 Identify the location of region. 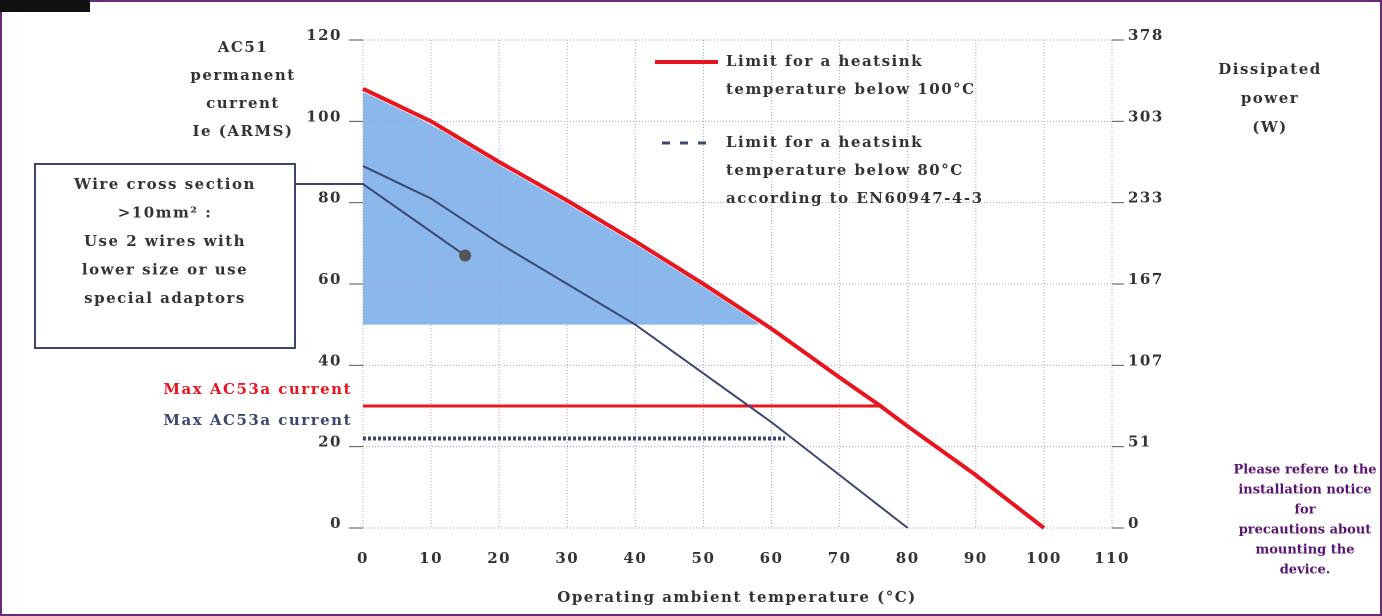
(560, 208).